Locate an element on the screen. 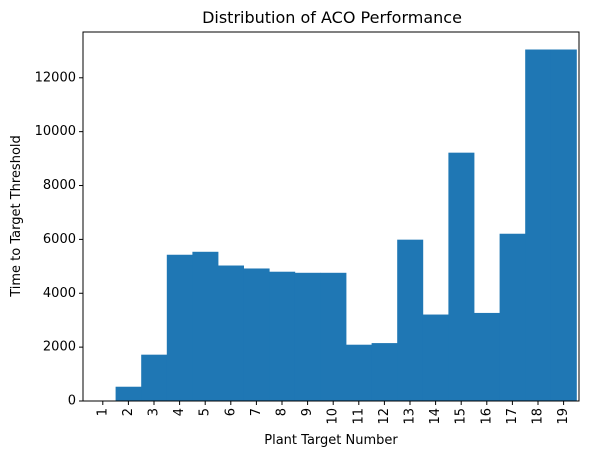 The height and width of the screenshot is (463, 592). x-tick-label: 1 is located at coordinates (102, 412).